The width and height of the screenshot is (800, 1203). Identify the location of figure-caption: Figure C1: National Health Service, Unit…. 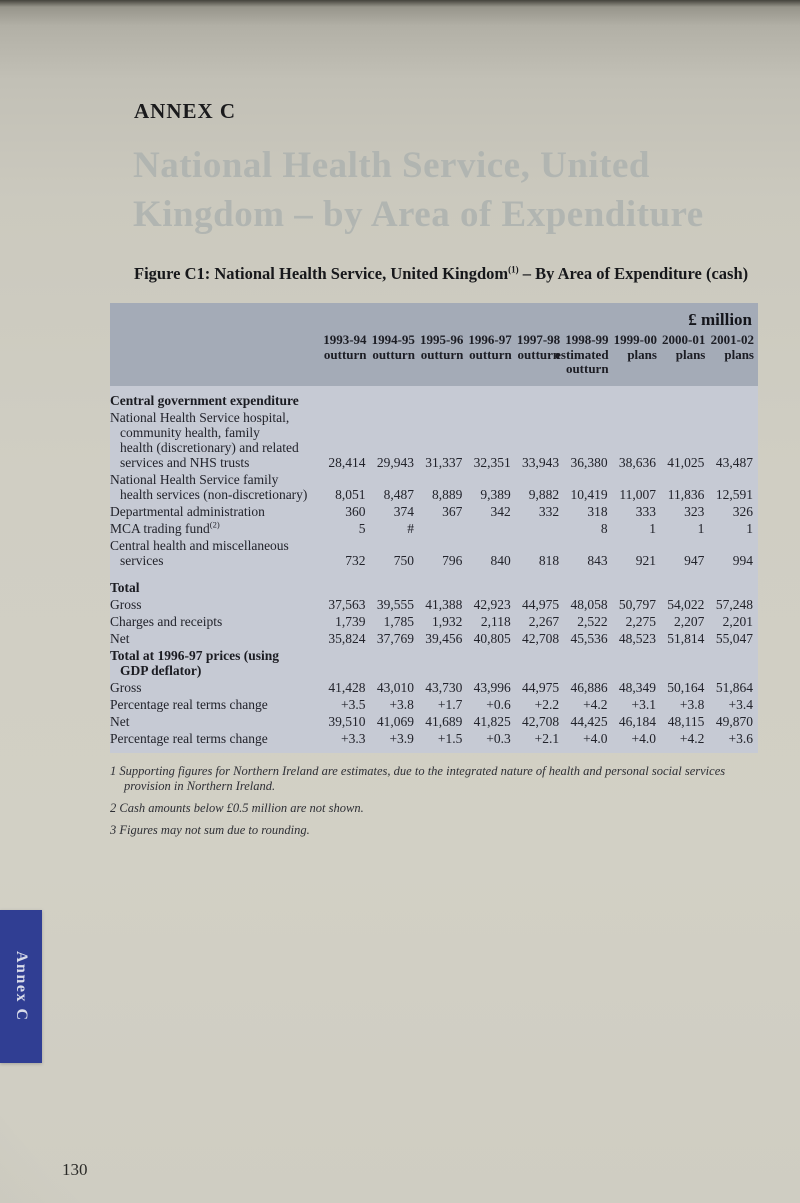
(441, 274).